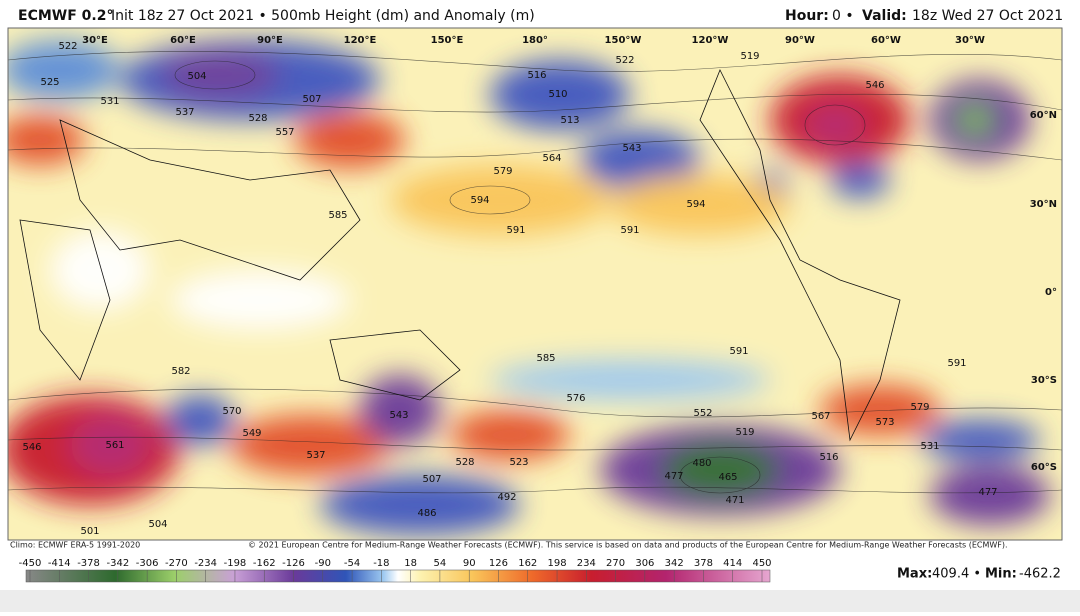  Describe the element at coordinates (1051, 292) in the screenshot. I see `lat-label: 0°` at that location.